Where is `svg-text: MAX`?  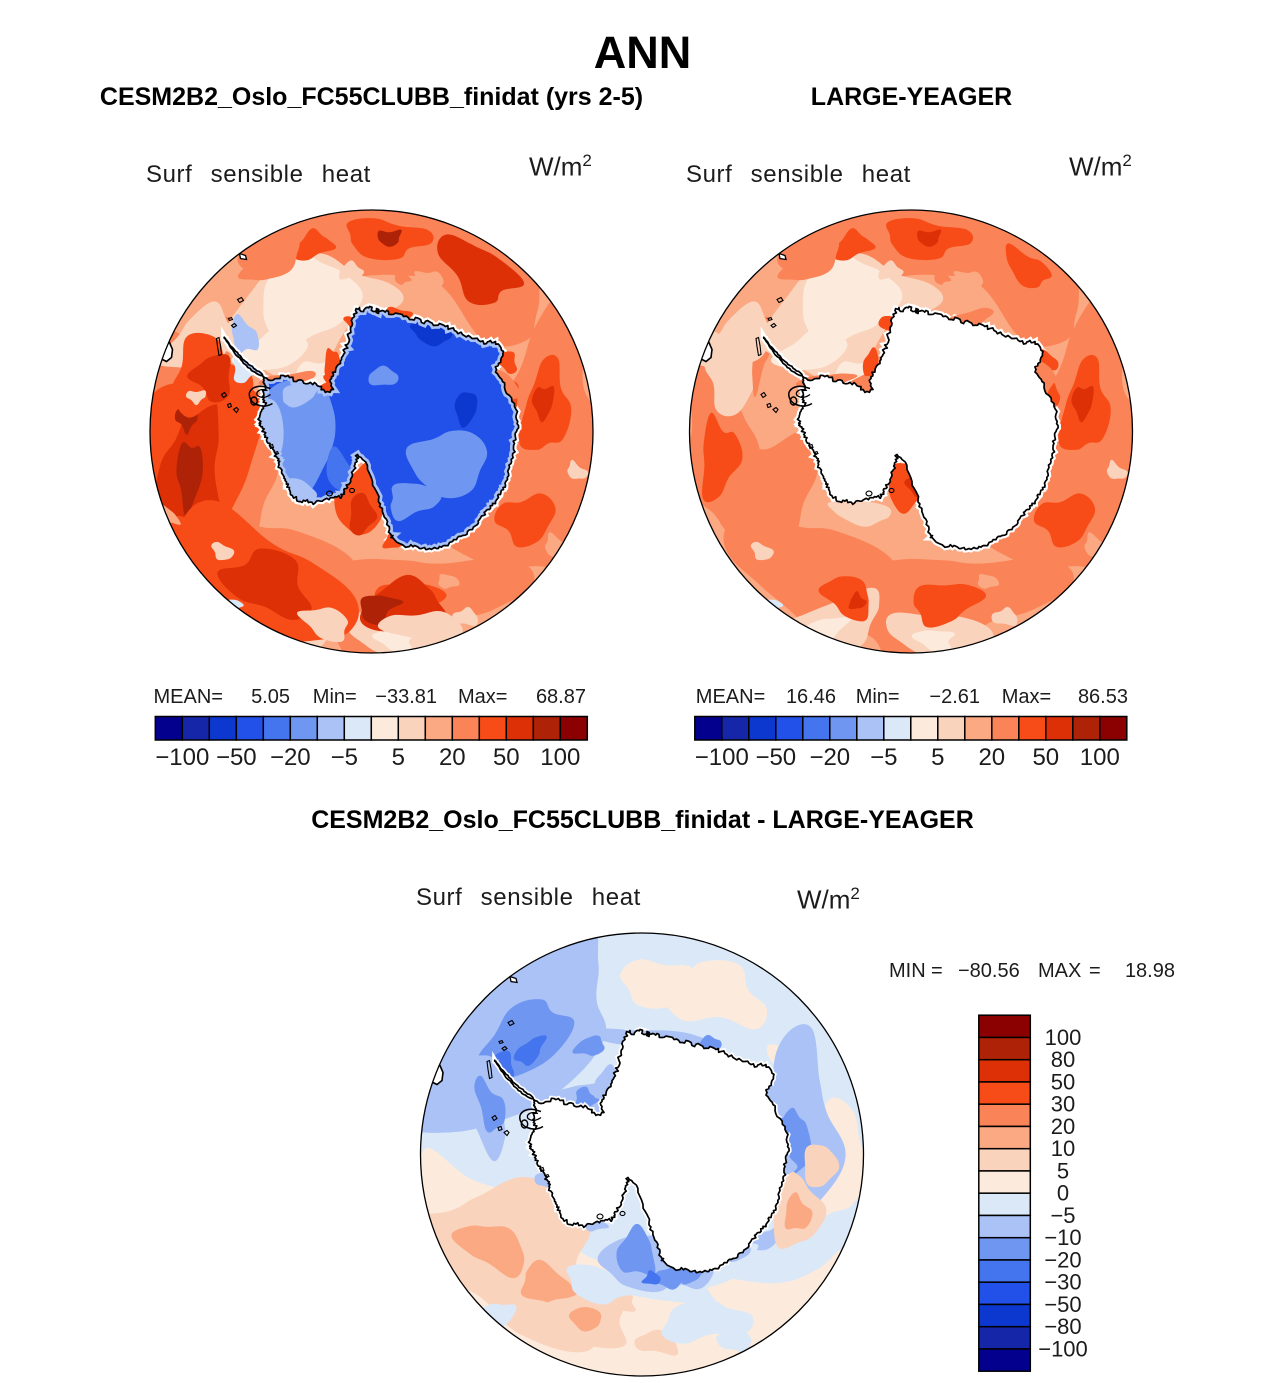 svg-text: MAX is located at coordinates (1059, 971).